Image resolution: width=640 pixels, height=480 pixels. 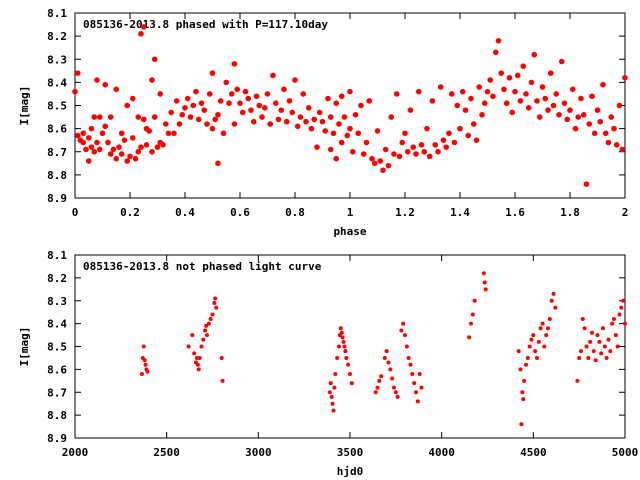 What do you see at coordinates (350, 452) in the screenshot?
I see `x-tick-label: 3500` at bounding box center [350, 452].